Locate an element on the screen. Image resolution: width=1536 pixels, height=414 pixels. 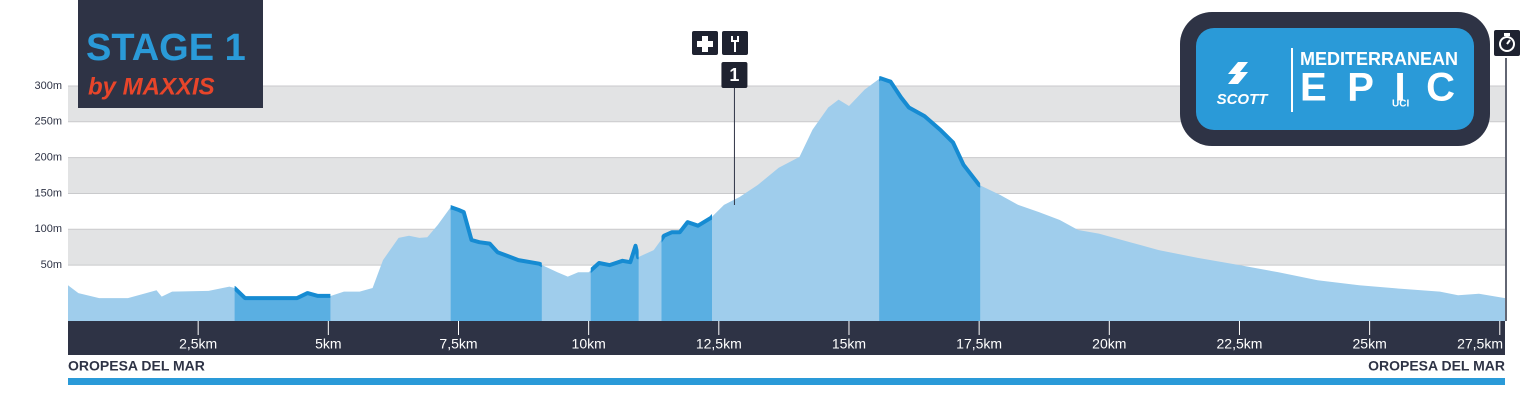
stopwatch-button is located at coordinates (1507, 34).